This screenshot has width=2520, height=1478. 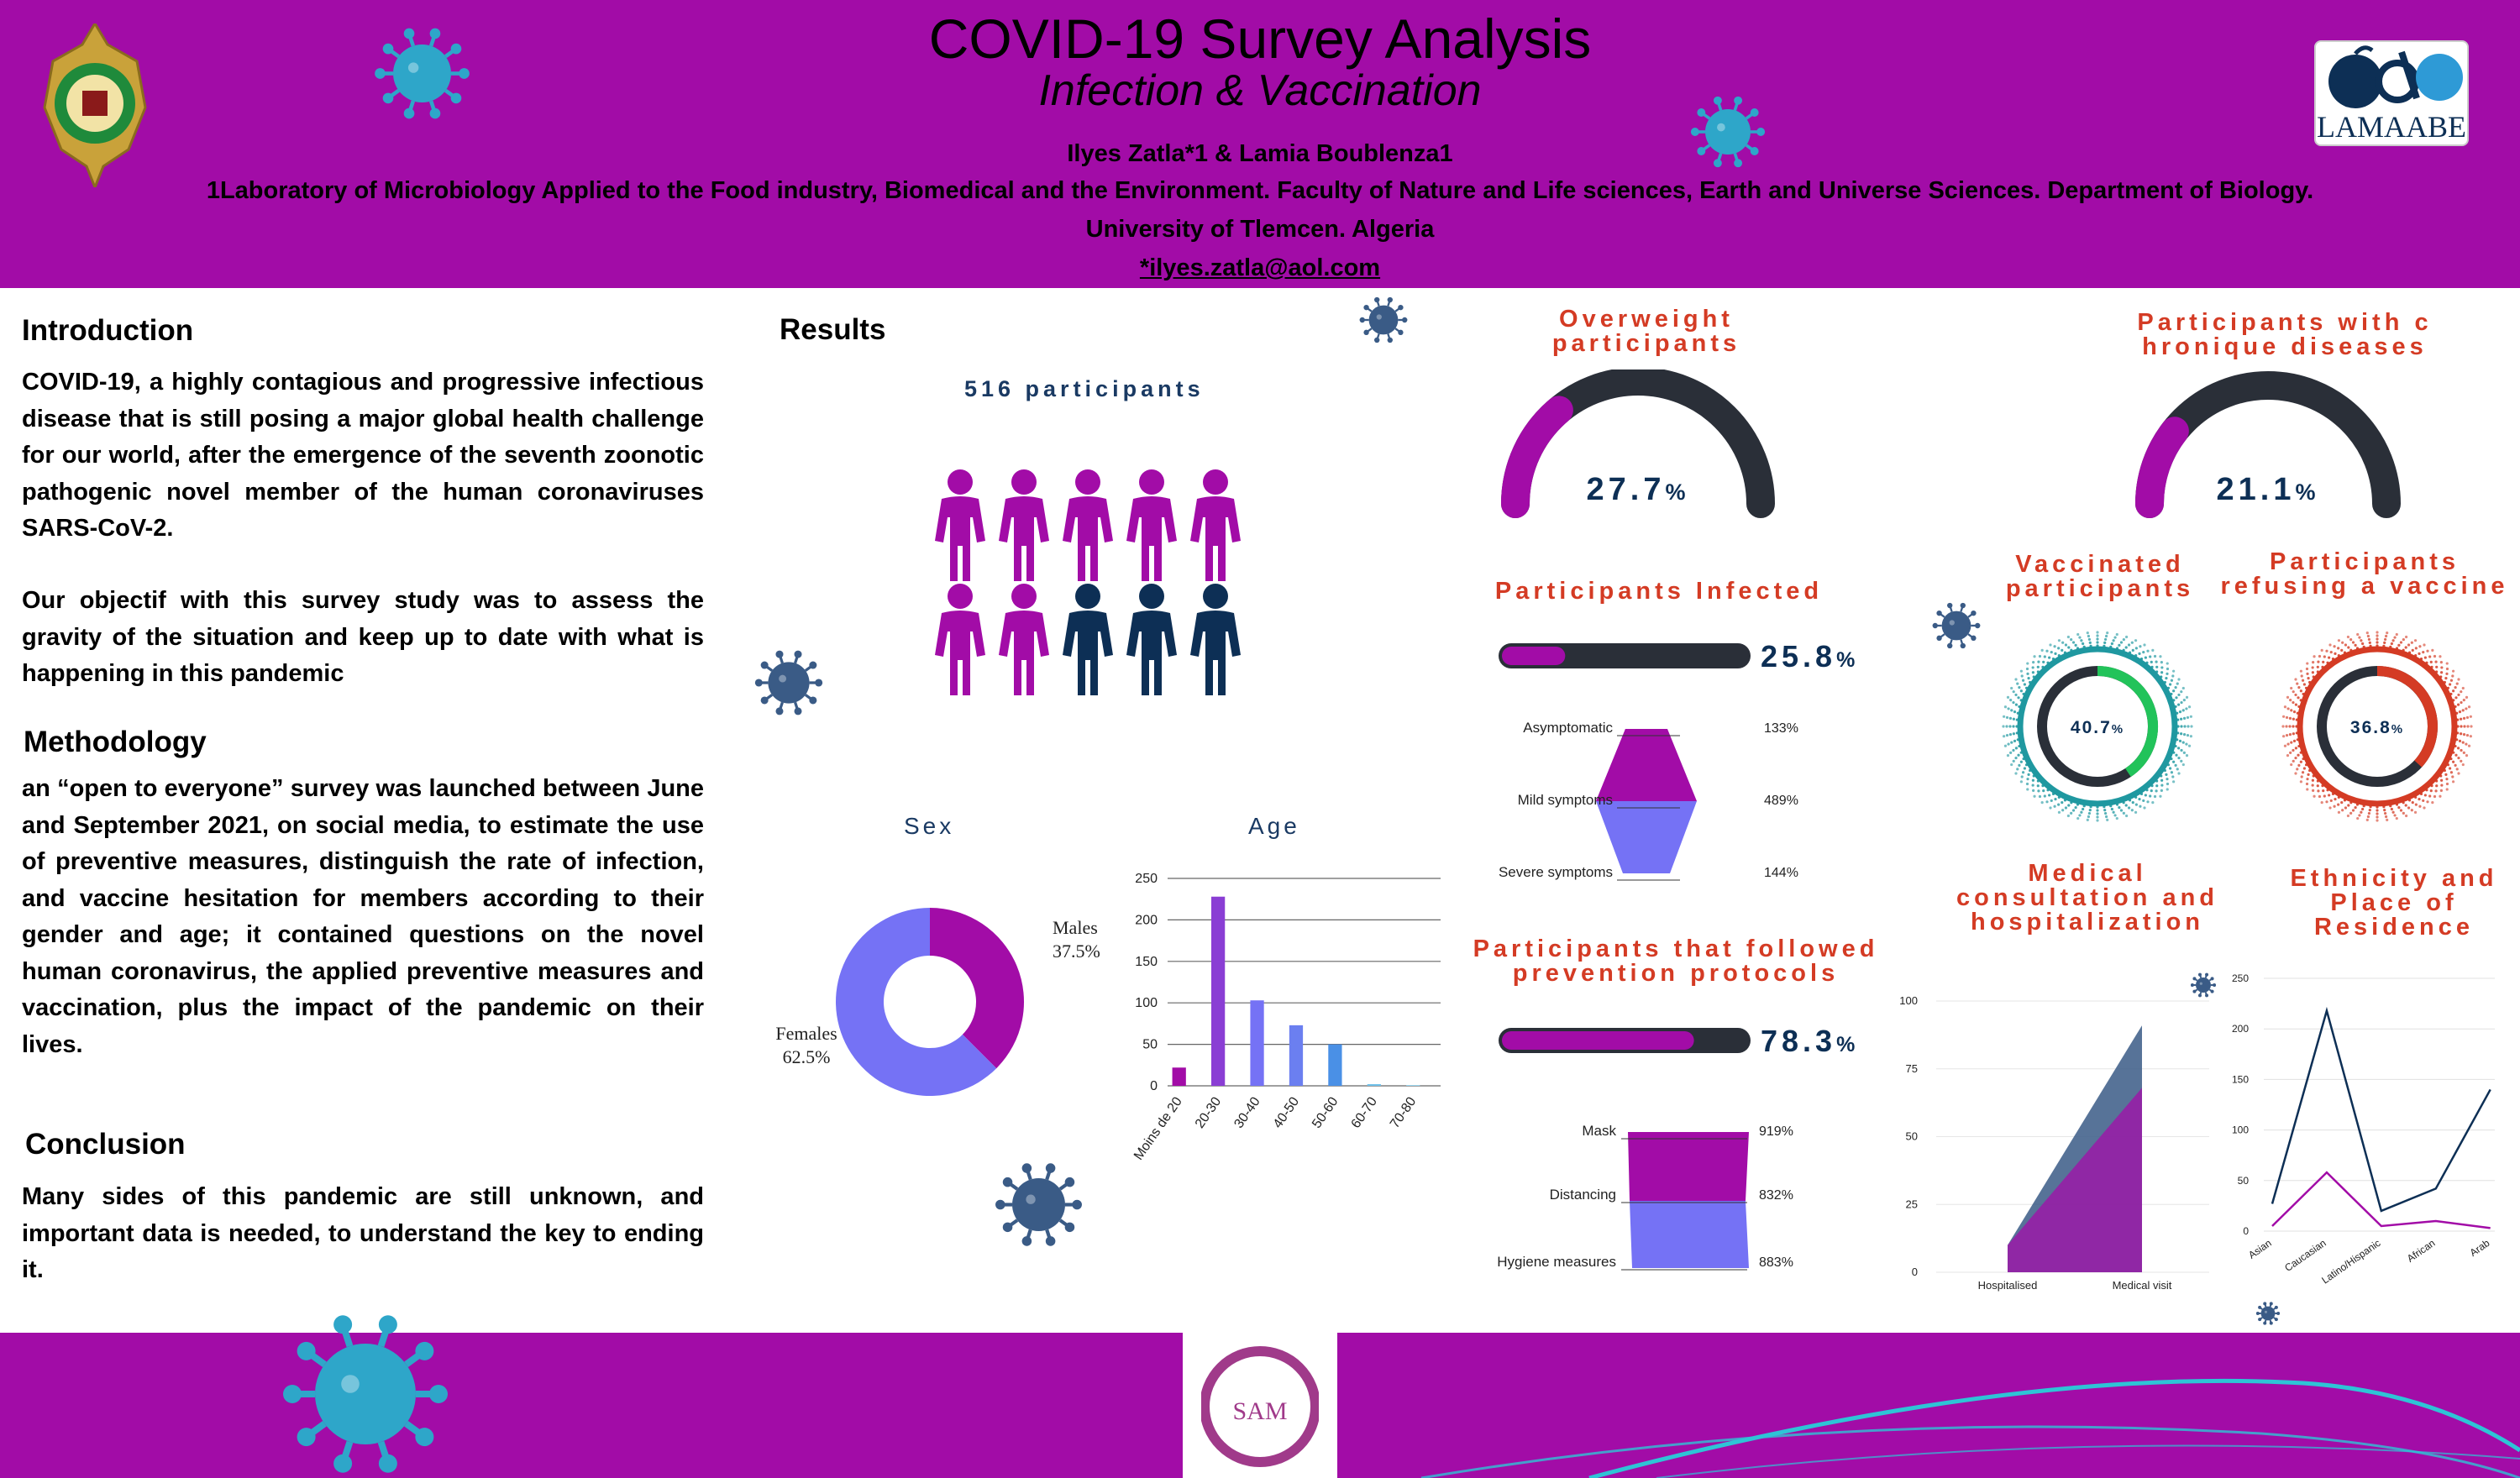 What do you see at coordinates (2350, 1261) in the screenshot?
I see `ethnicity-x-tick: Latino/Hispanic` at bounding box center [2350, 1261].